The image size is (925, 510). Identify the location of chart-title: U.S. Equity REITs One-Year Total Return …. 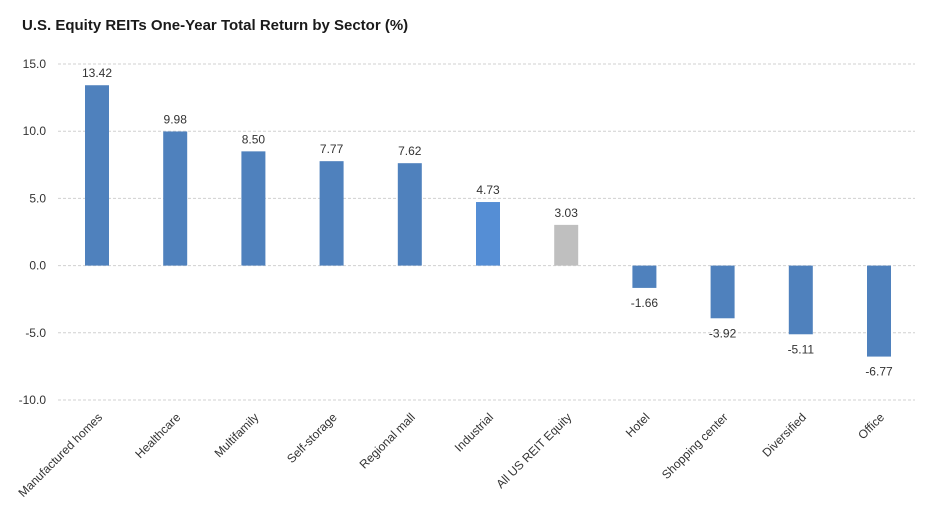
(215, 25).